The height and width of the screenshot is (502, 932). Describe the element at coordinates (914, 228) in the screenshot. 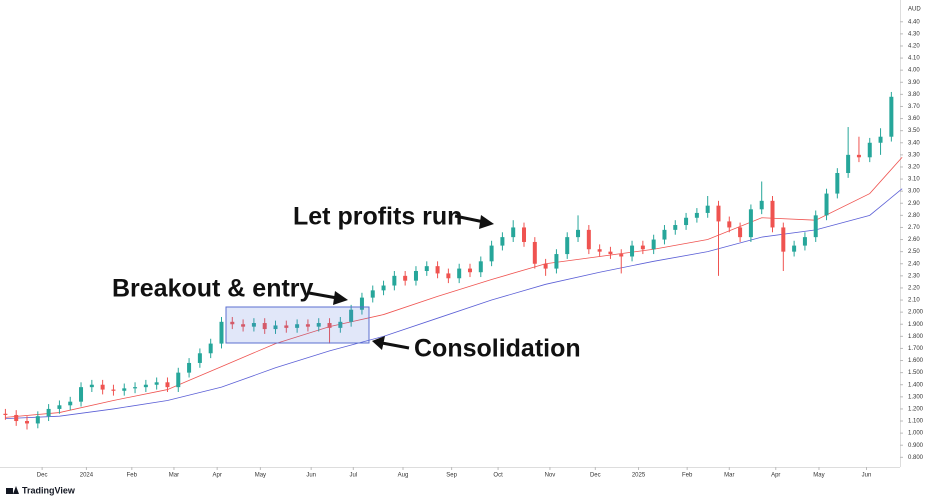

I see `y-tick-label: 2.70` at that location.